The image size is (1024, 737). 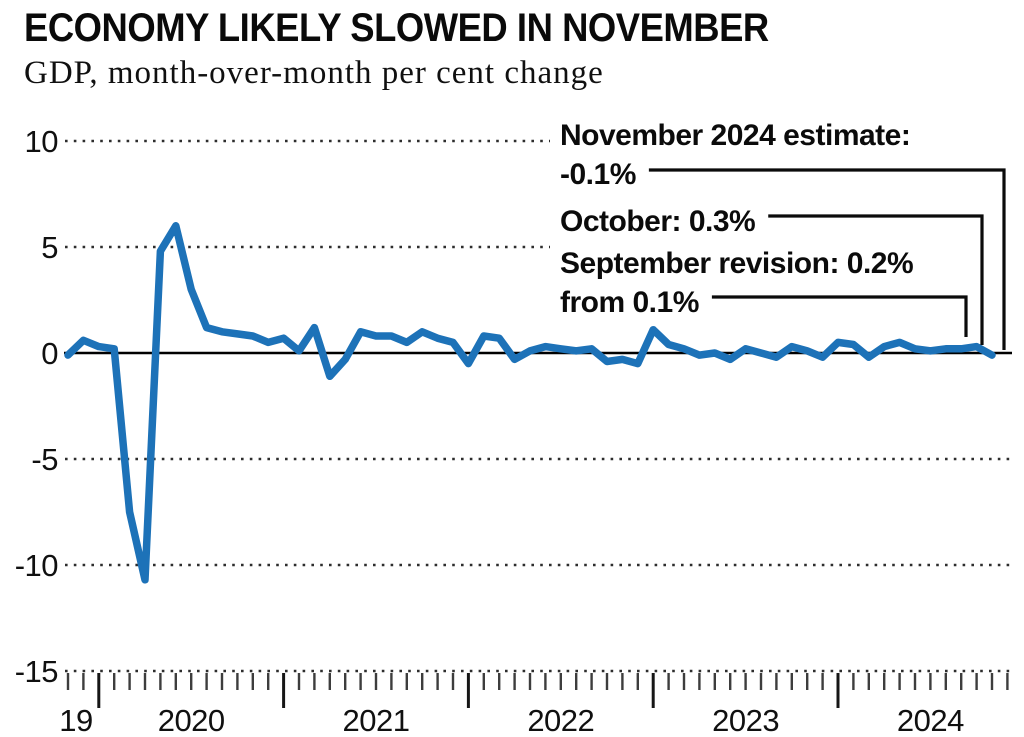 I want to click on x-year-label: 2024, so click(x=930, y=720).